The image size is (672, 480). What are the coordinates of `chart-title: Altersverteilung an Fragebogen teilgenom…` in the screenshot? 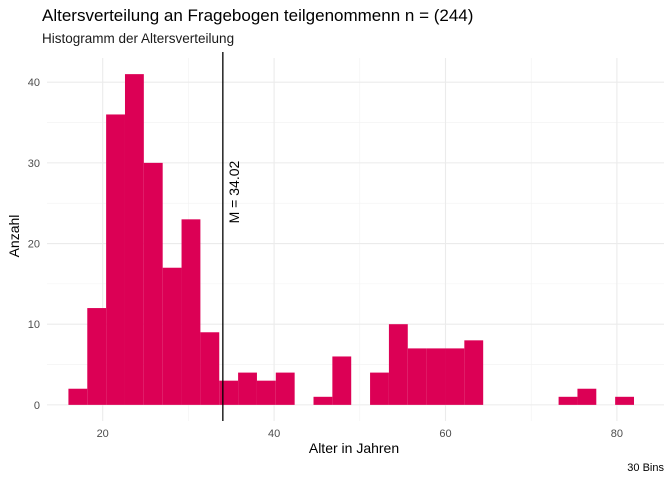 It's located at (257, 15).